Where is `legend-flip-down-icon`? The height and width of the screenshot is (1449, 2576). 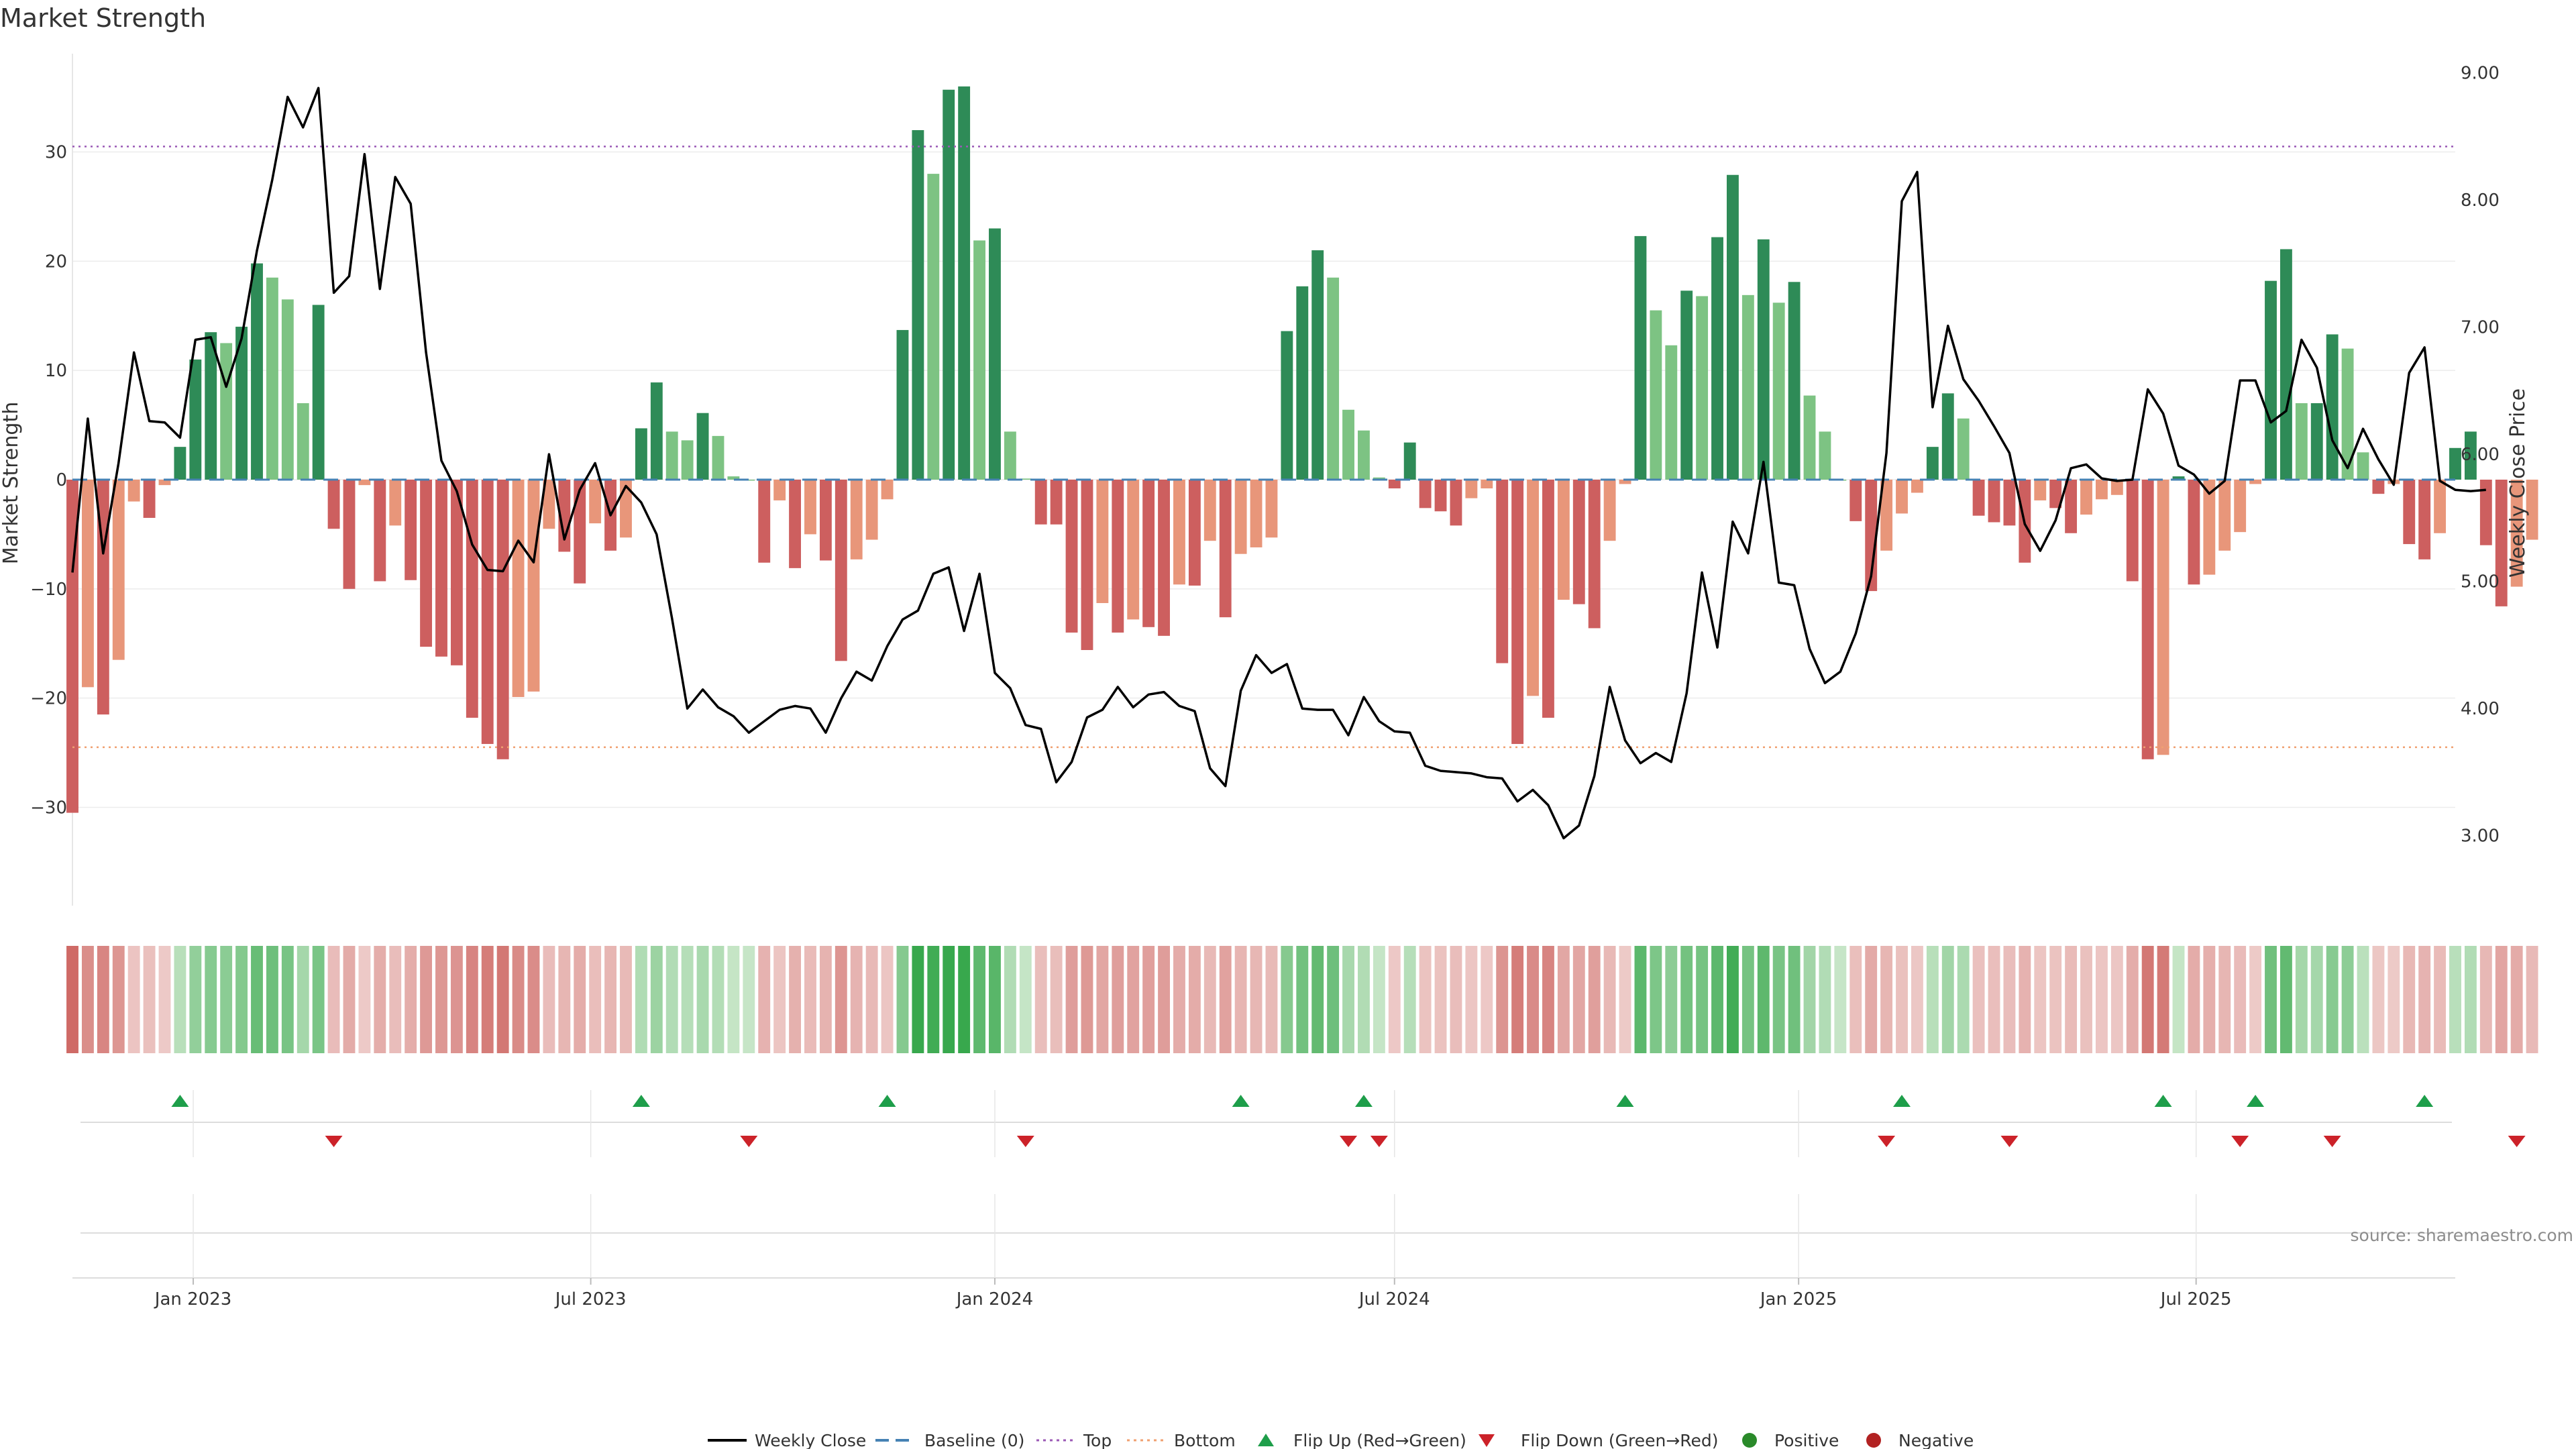 legend-flip-down-icon is located at coordinates (1487, 1440).